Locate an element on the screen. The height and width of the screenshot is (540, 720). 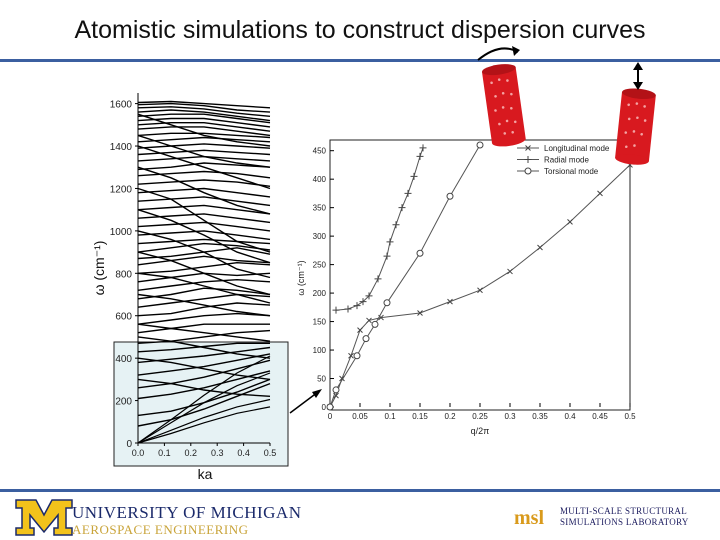
left-x-axis-label: ka is located at coordinates (205, 474).